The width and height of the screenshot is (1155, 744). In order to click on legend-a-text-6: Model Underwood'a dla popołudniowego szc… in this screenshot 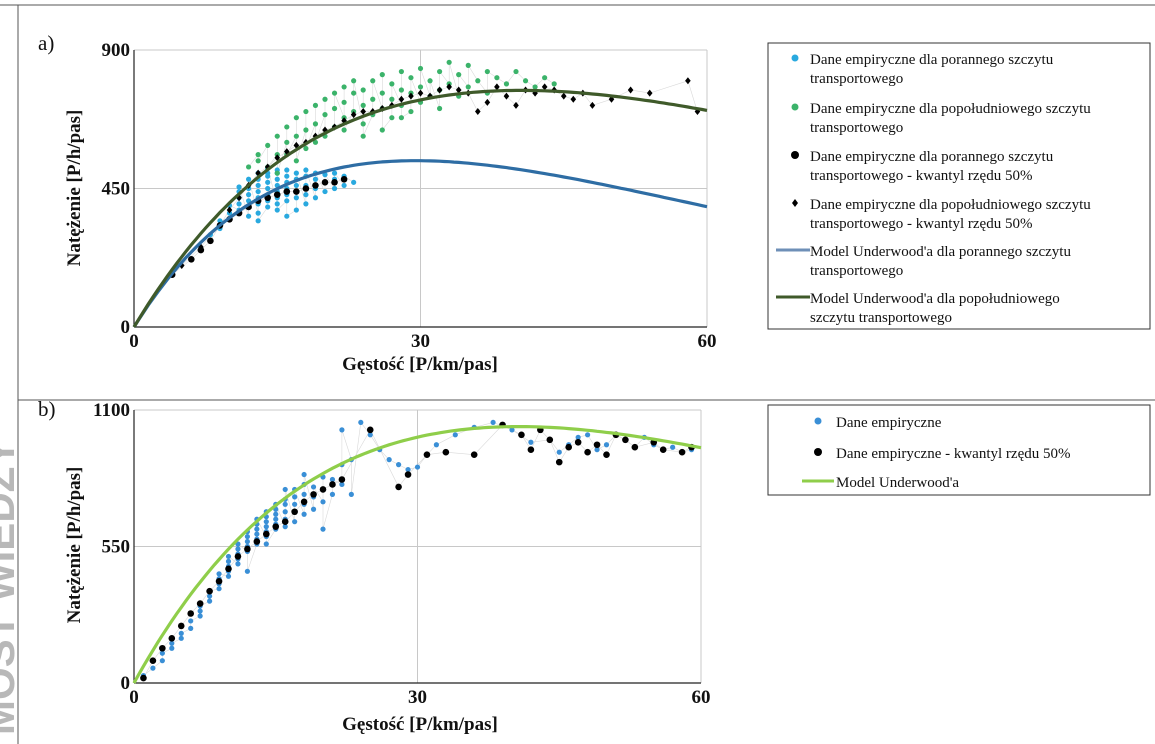, I will do `click(937, 308)`.